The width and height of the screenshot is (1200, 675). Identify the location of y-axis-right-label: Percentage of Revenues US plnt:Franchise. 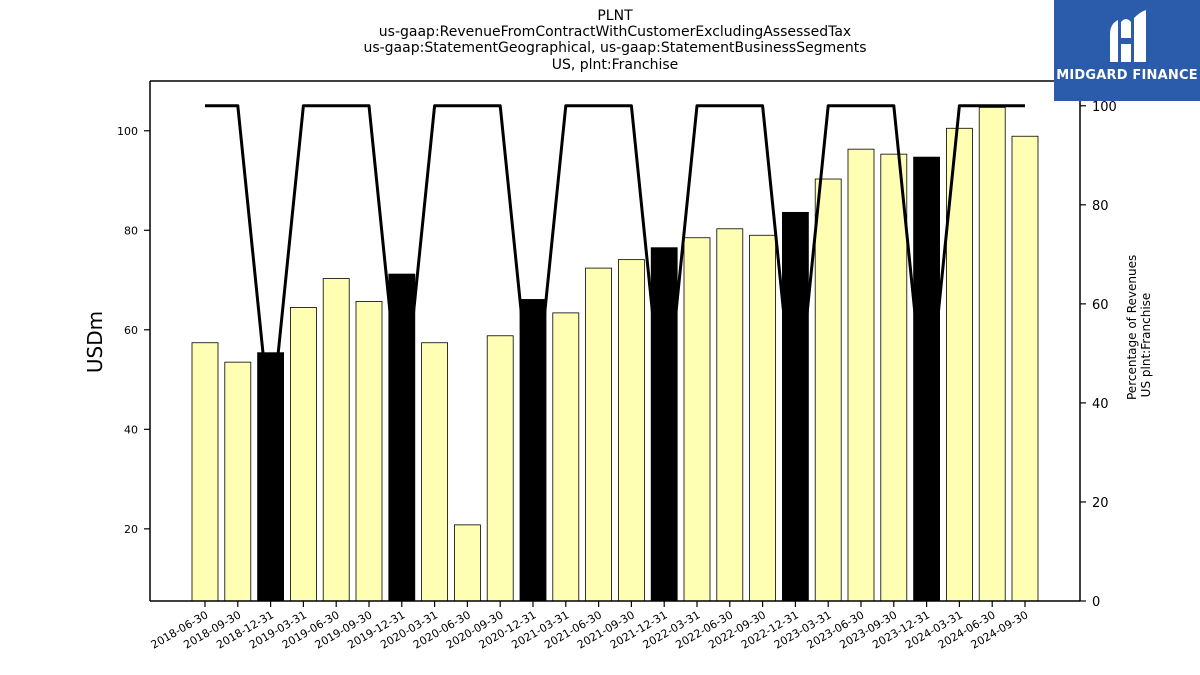
(1140, 327).